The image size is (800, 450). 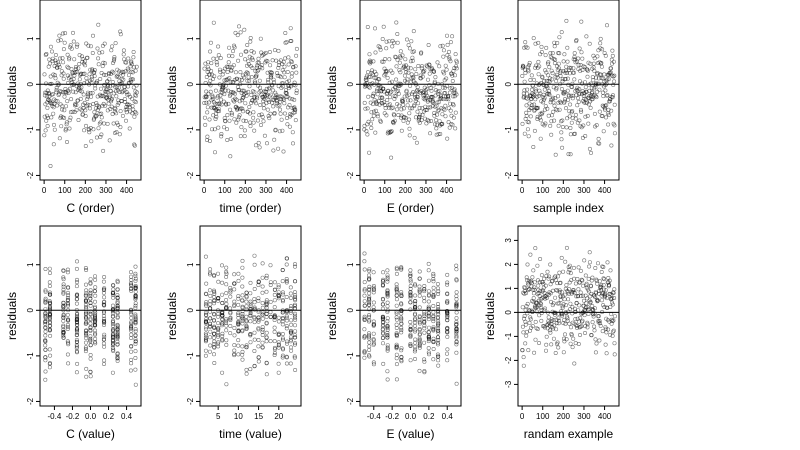 I want to click on x-tick-label: 0, so click(x=522, y=190).